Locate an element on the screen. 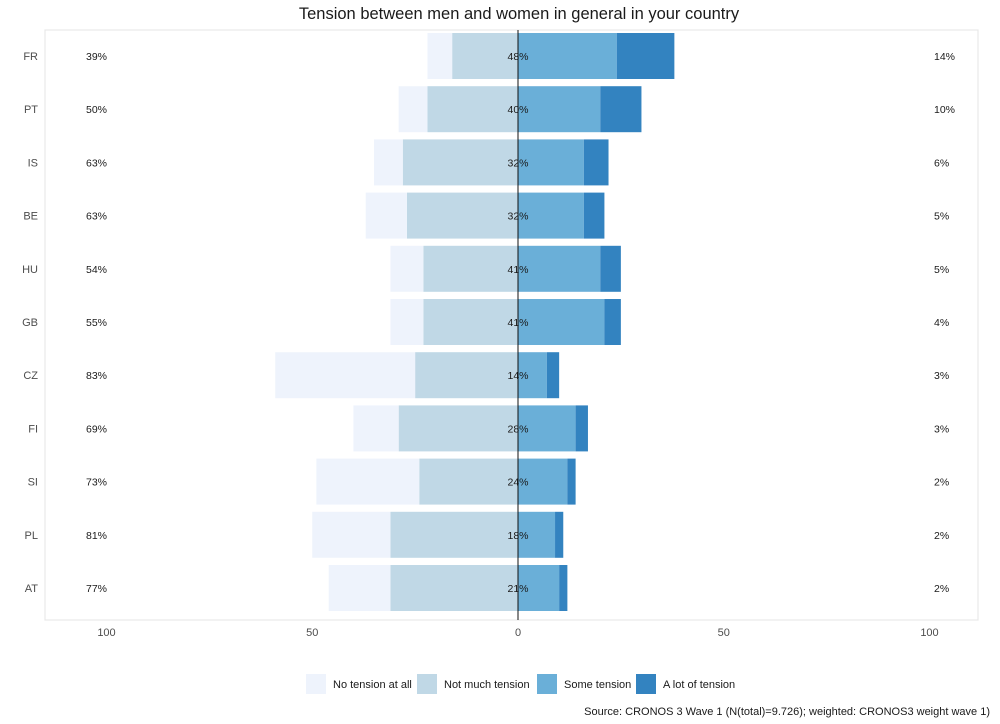  category-label: CZ is located at coordinates (30, 376).